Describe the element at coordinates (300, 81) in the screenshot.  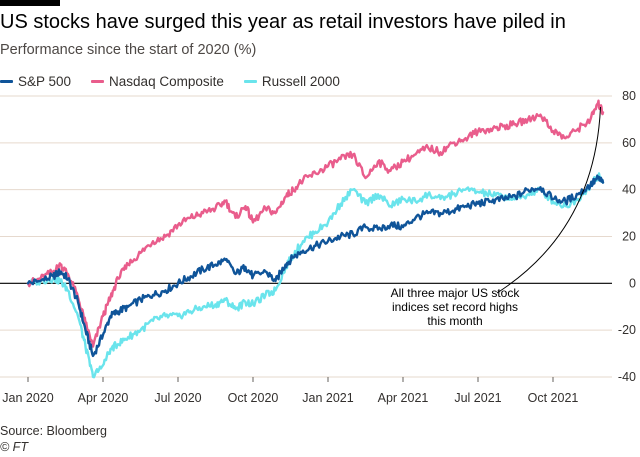
I see `legend-label-russell: Russell 2000` at that location.